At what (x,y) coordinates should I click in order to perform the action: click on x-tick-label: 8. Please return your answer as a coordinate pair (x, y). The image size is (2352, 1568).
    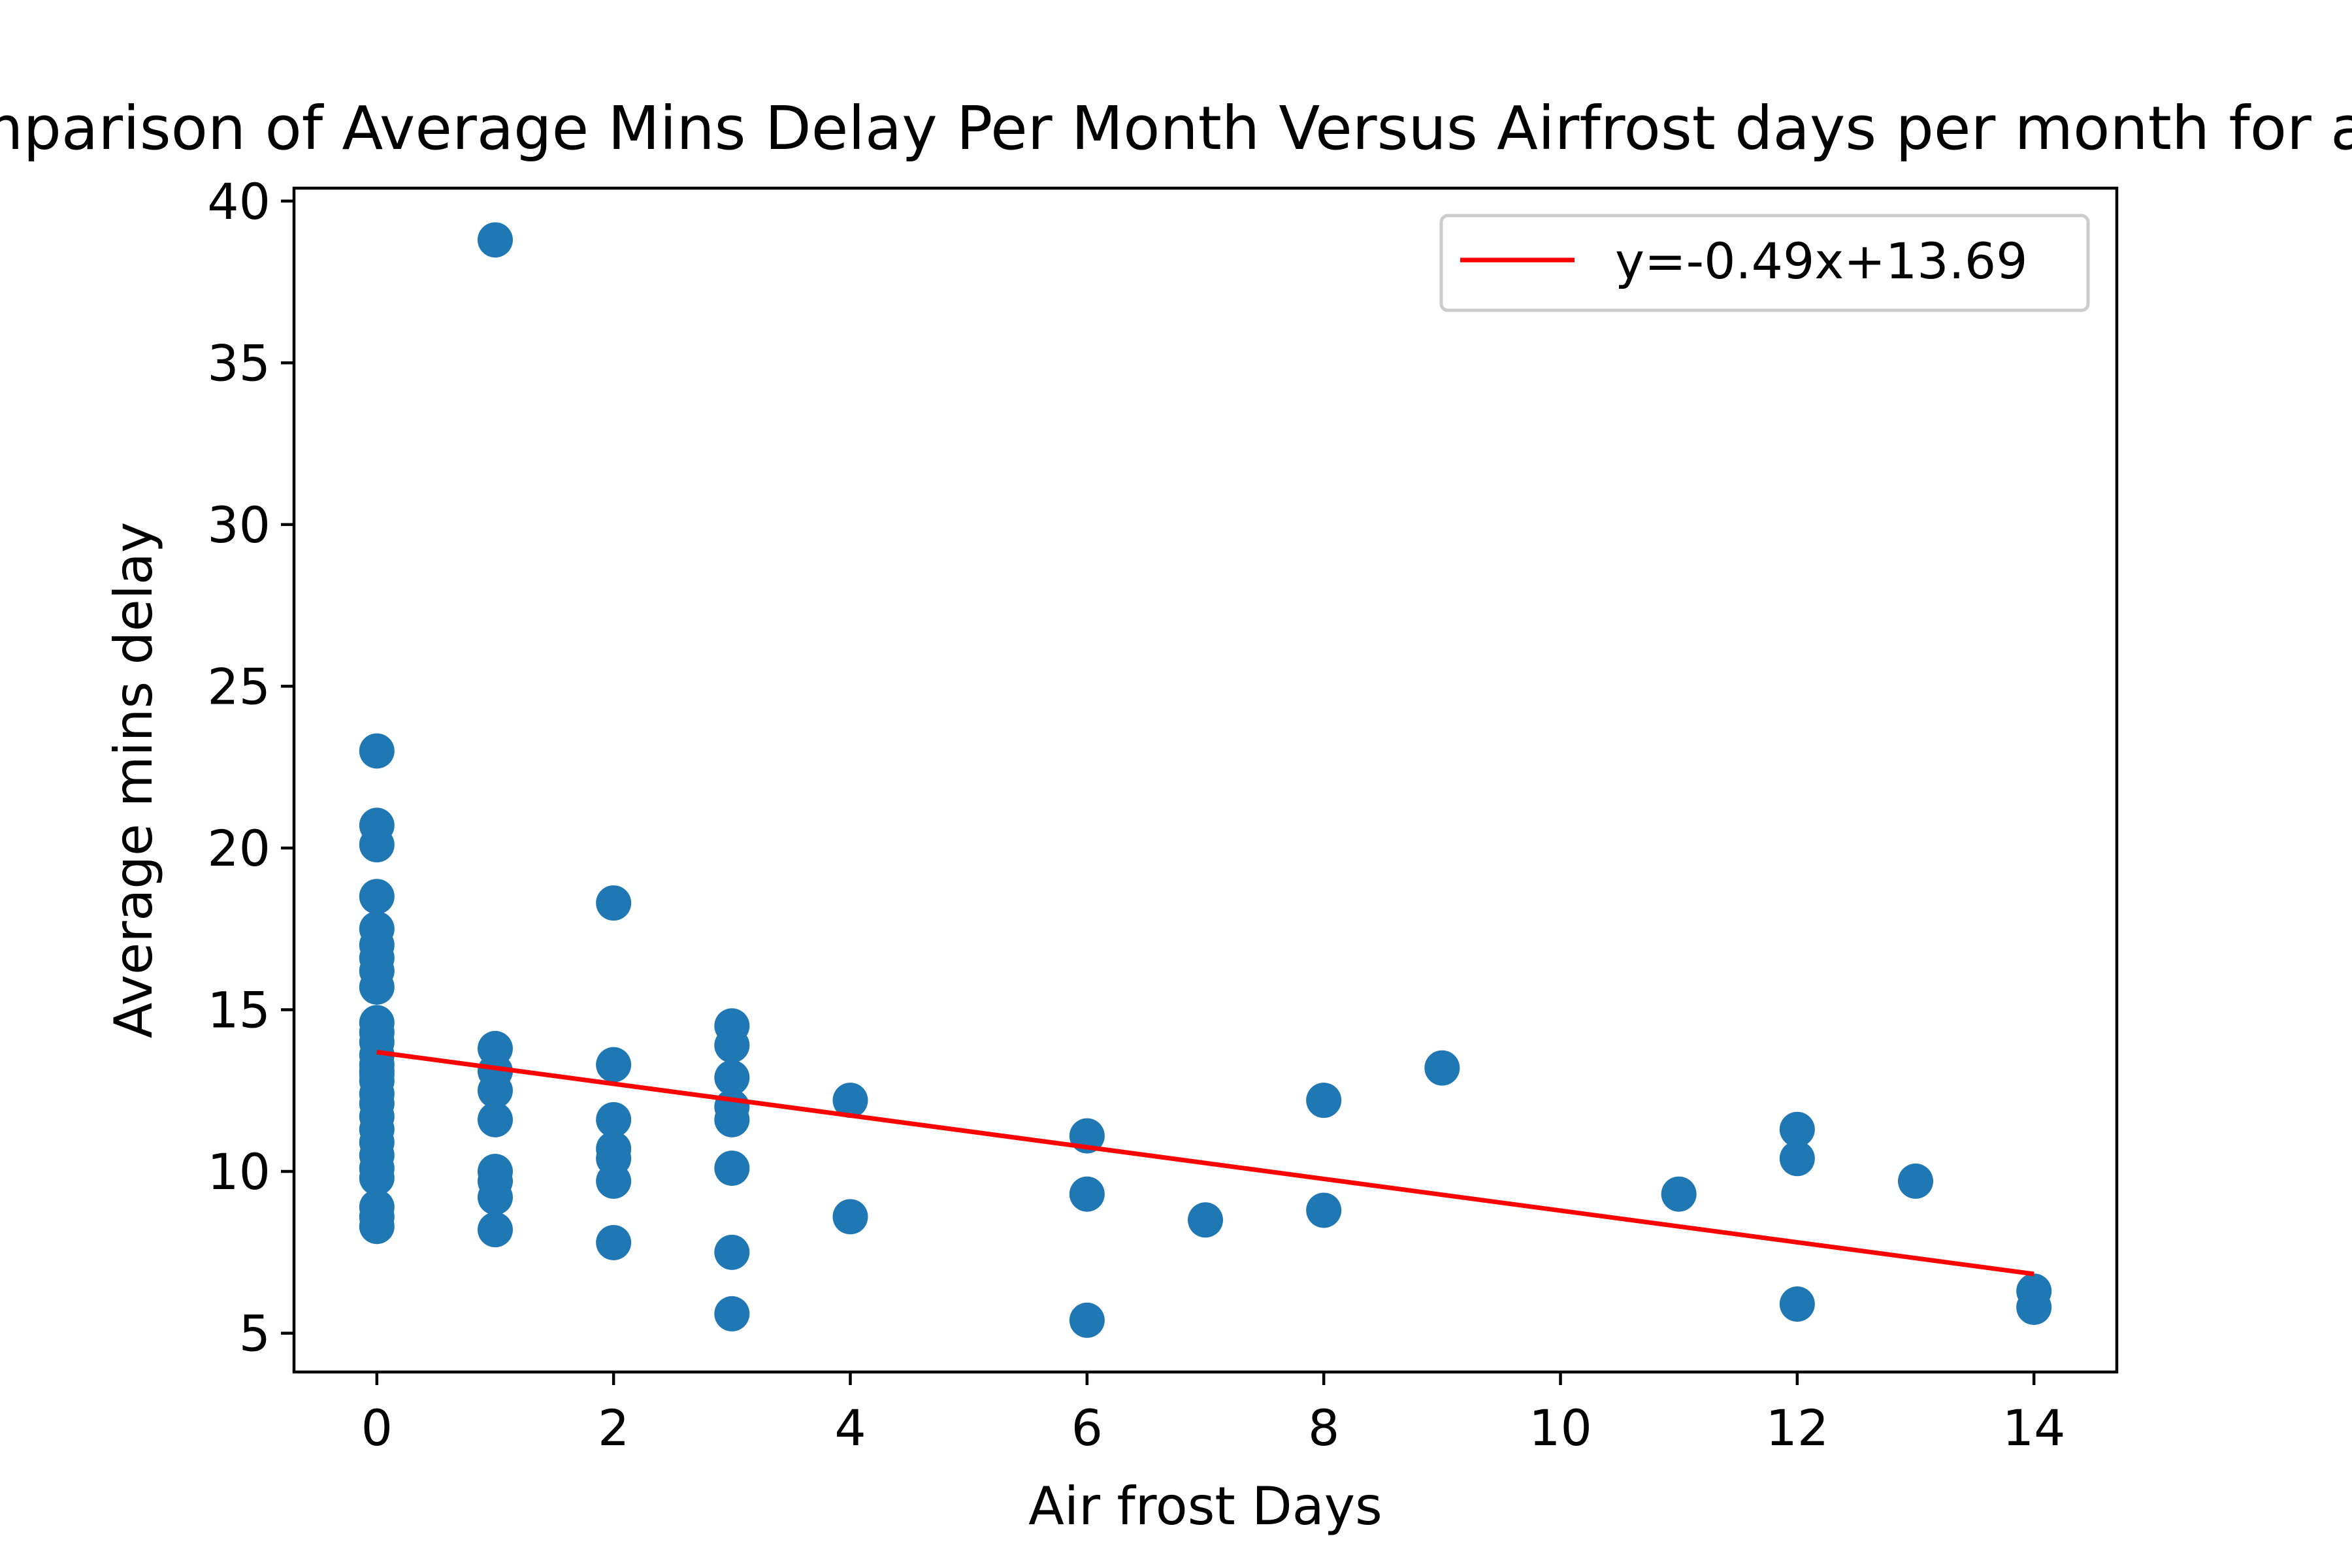
    Looking at the image, I should click on (1323, 1428).